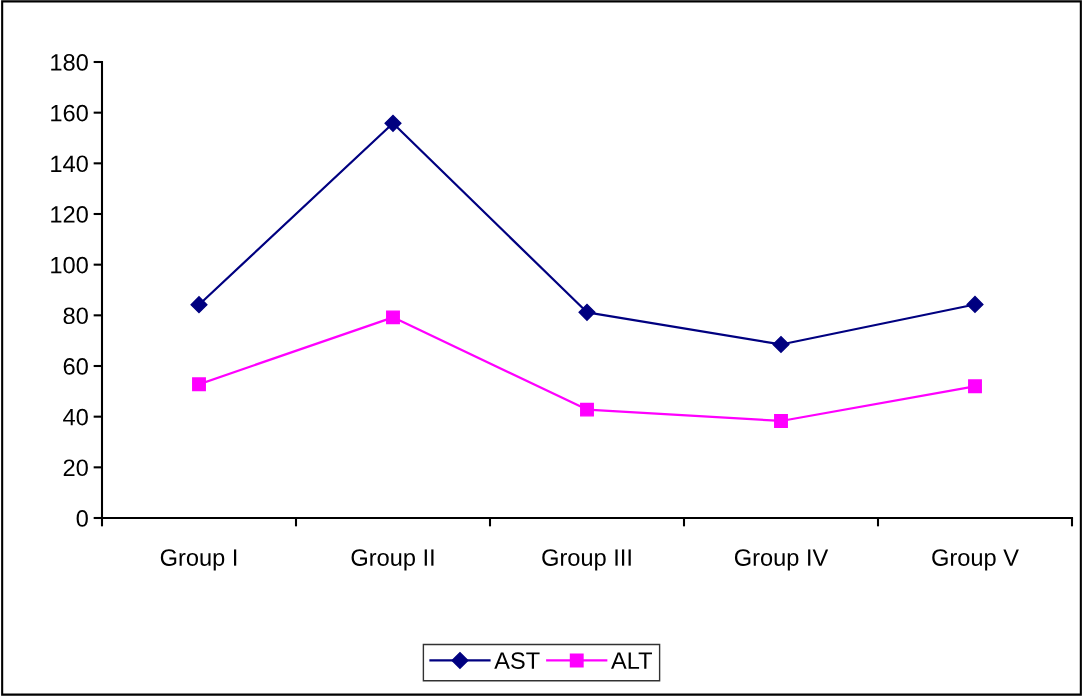  I want to click on x-tick-label: Group IV, so click(781, 560).